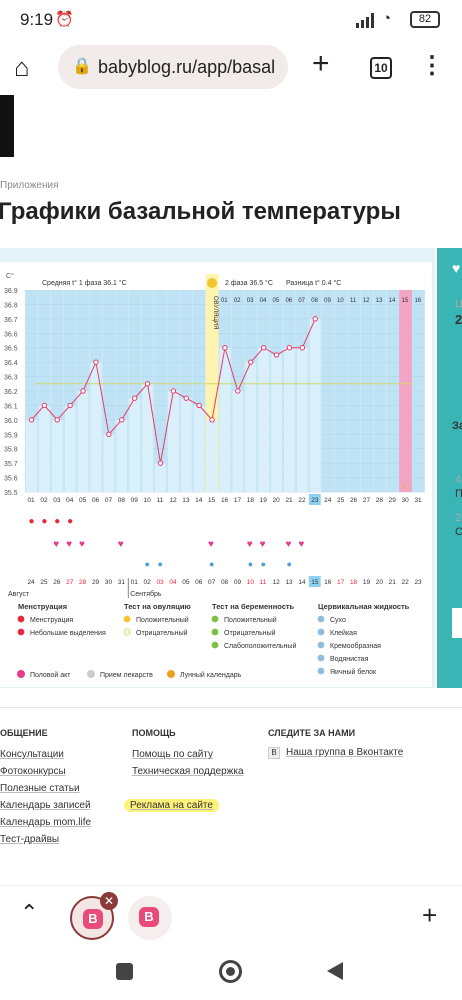  What do you see at coordinates (45, 805) in the screenshot?
I see `footer-link-calendar: Календарь записей` at bounding box center [45, 805].